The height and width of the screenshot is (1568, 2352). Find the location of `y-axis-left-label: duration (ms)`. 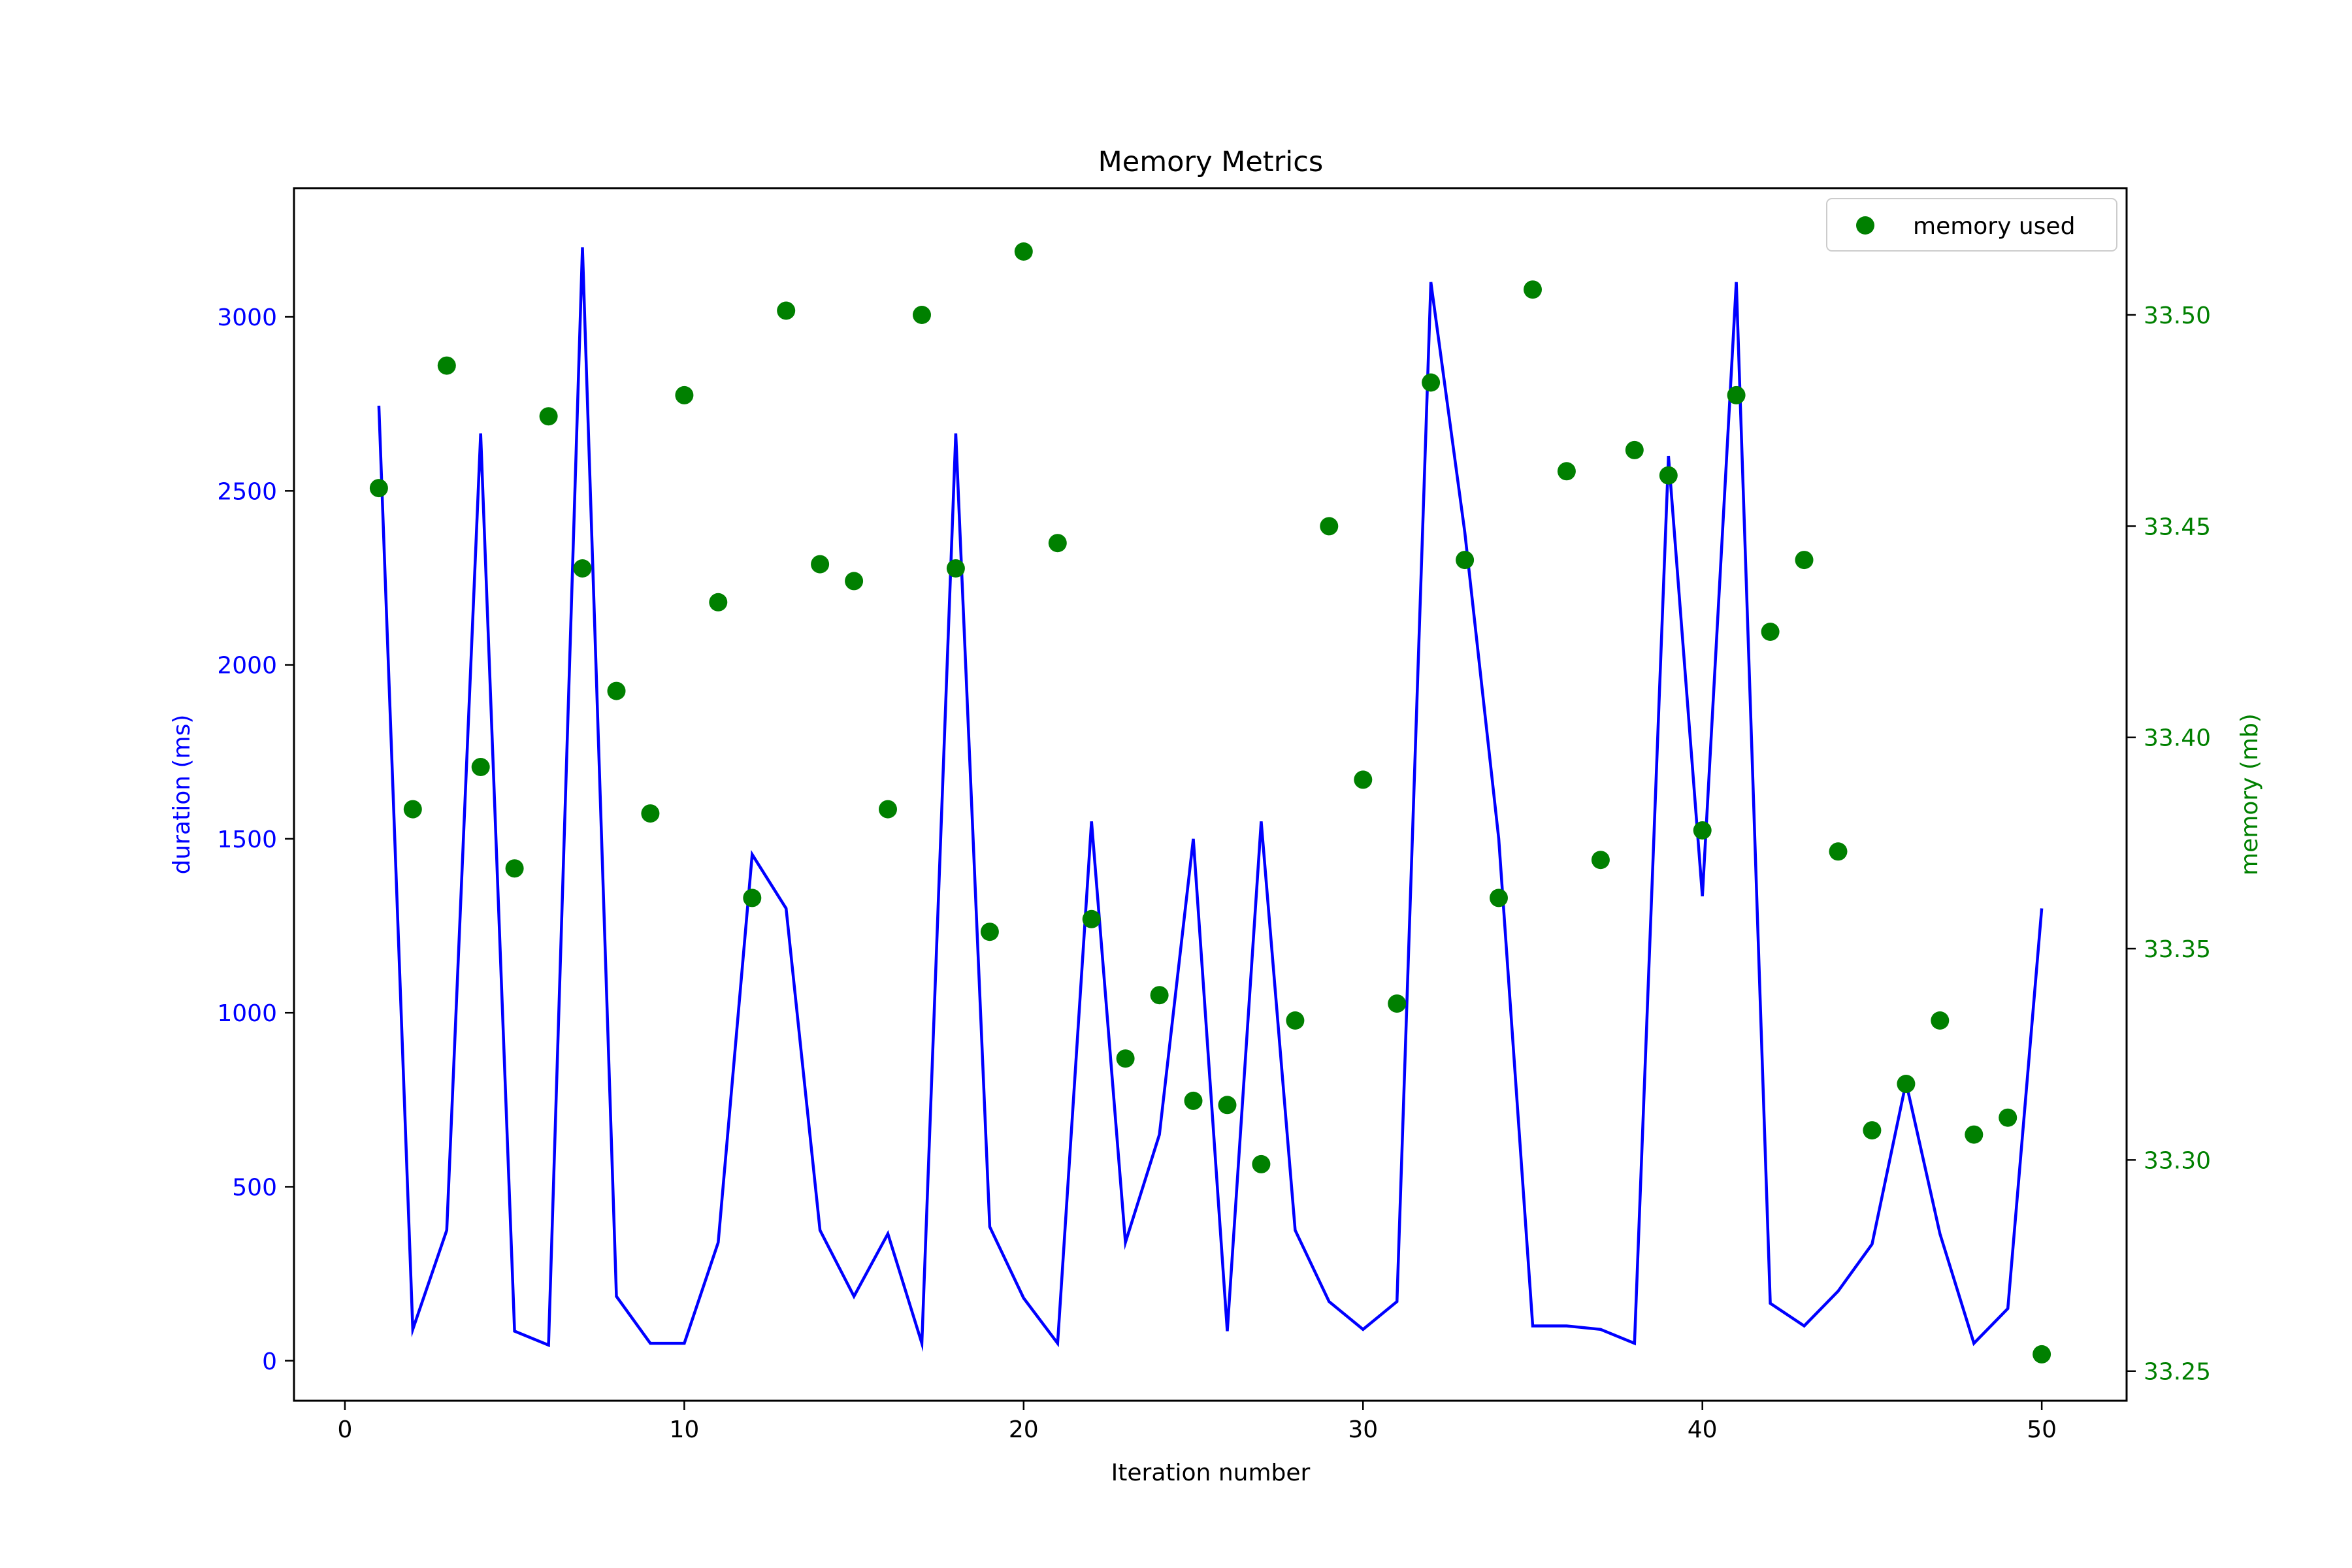

y-axis-left-label: duration (ms) is located at coordinates (182, 795).